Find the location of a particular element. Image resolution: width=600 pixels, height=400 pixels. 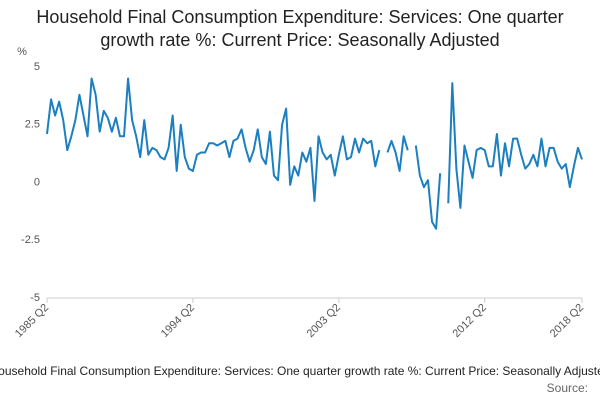

y-tick-label: 5 is located at coordinates (37, 67).